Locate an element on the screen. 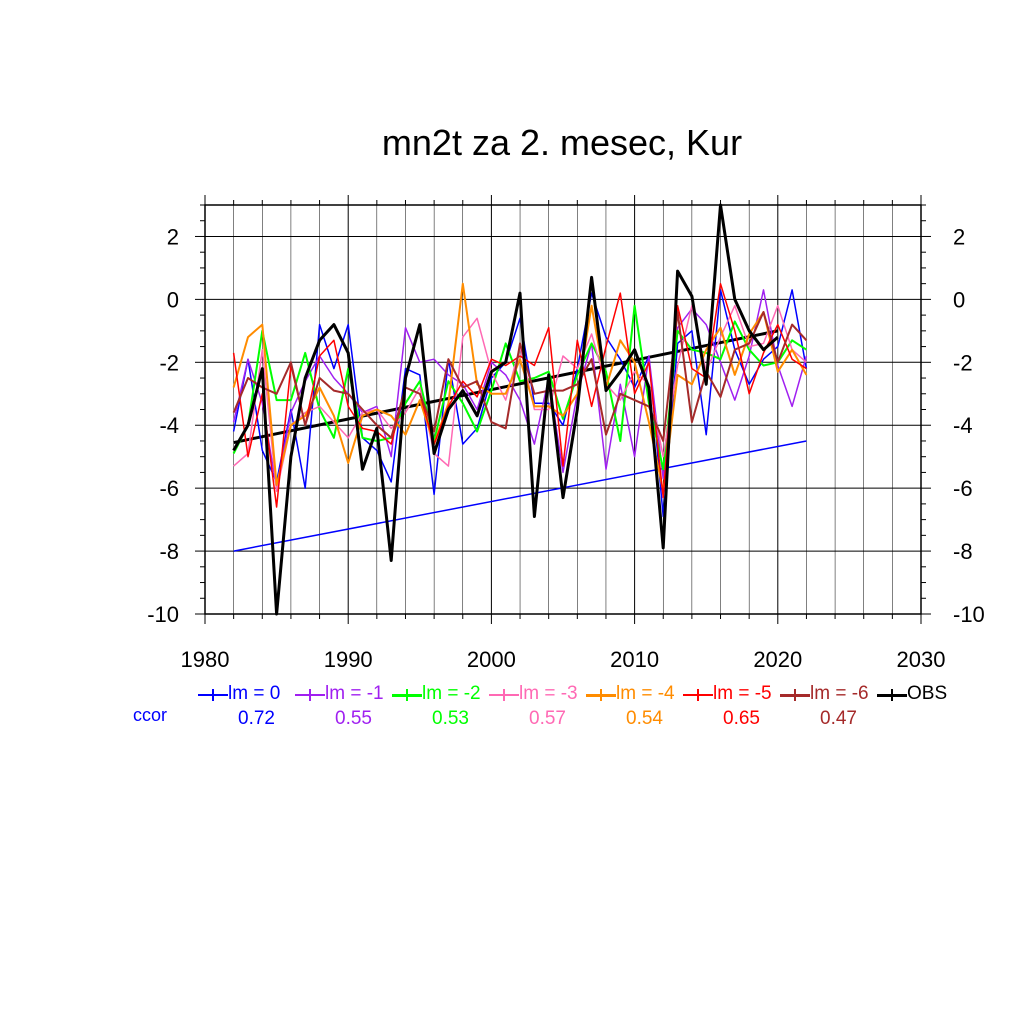 This screenshot has height=1024, width=1024. legend-label: lm = -1 is located at coordinates (354, 693).